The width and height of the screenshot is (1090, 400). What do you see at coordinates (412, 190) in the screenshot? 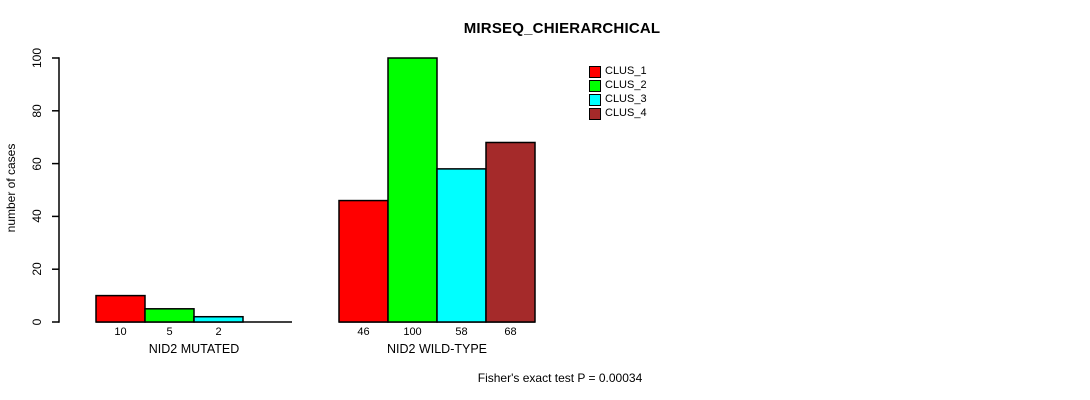
I see `bar-clus_2-nid2-wild-type` at bounding box center [412, 190].